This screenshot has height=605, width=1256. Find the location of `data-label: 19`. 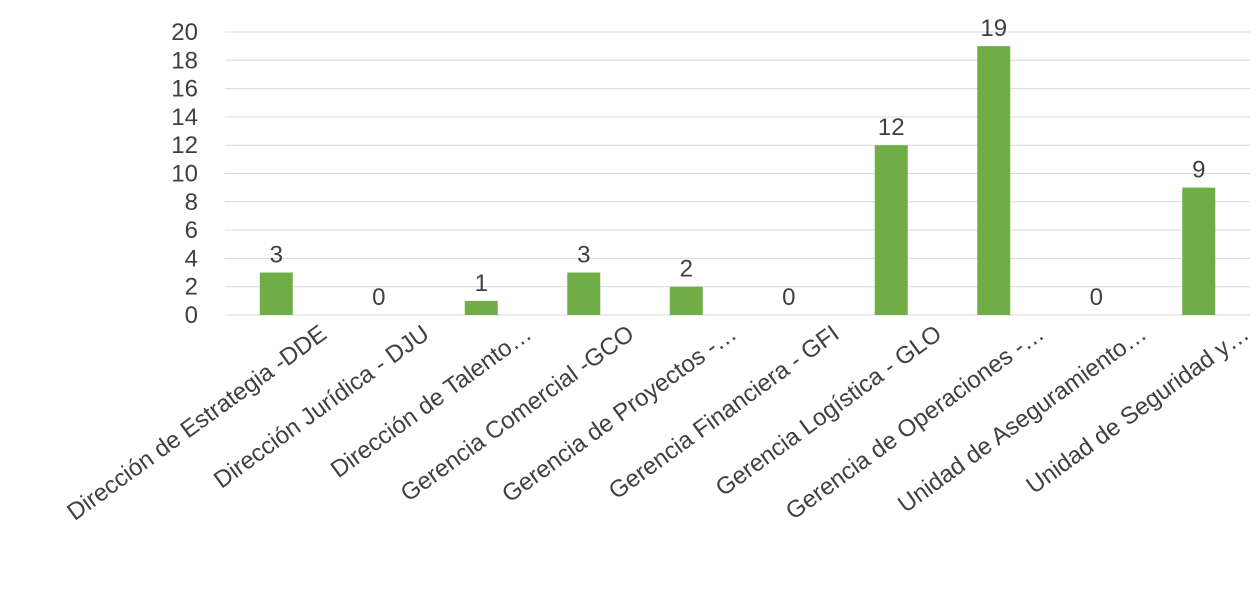

data-label: 19 is located at coordinates (993, 28).